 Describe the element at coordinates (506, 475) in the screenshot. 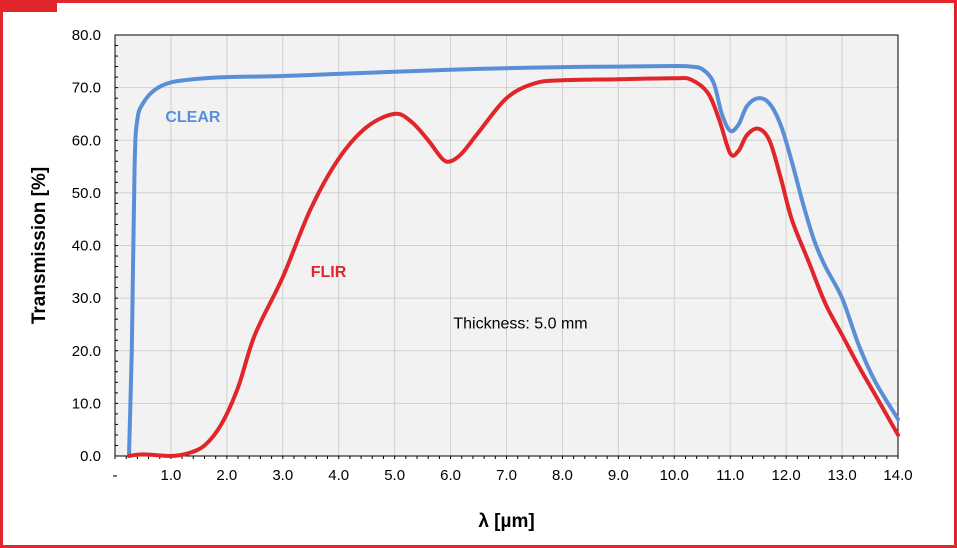

I see `x-tick-label: 7.0` at that location.